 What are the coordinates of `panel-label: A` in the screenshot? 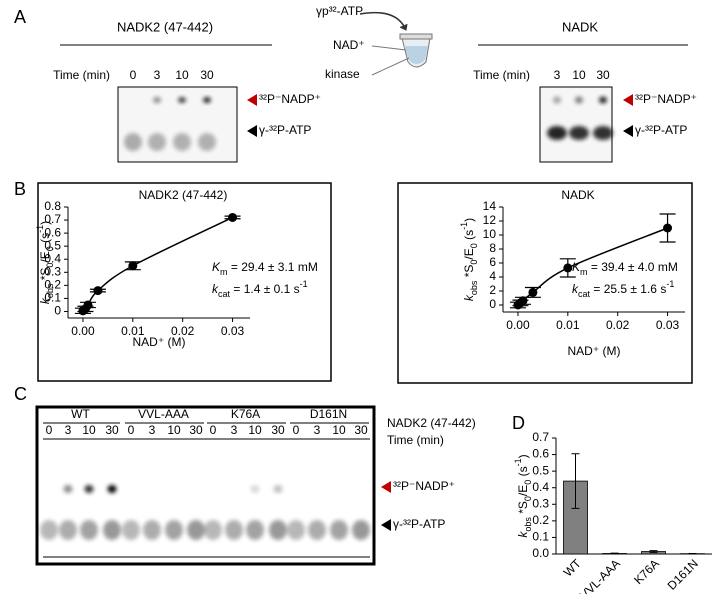 It's located at (20, 17).